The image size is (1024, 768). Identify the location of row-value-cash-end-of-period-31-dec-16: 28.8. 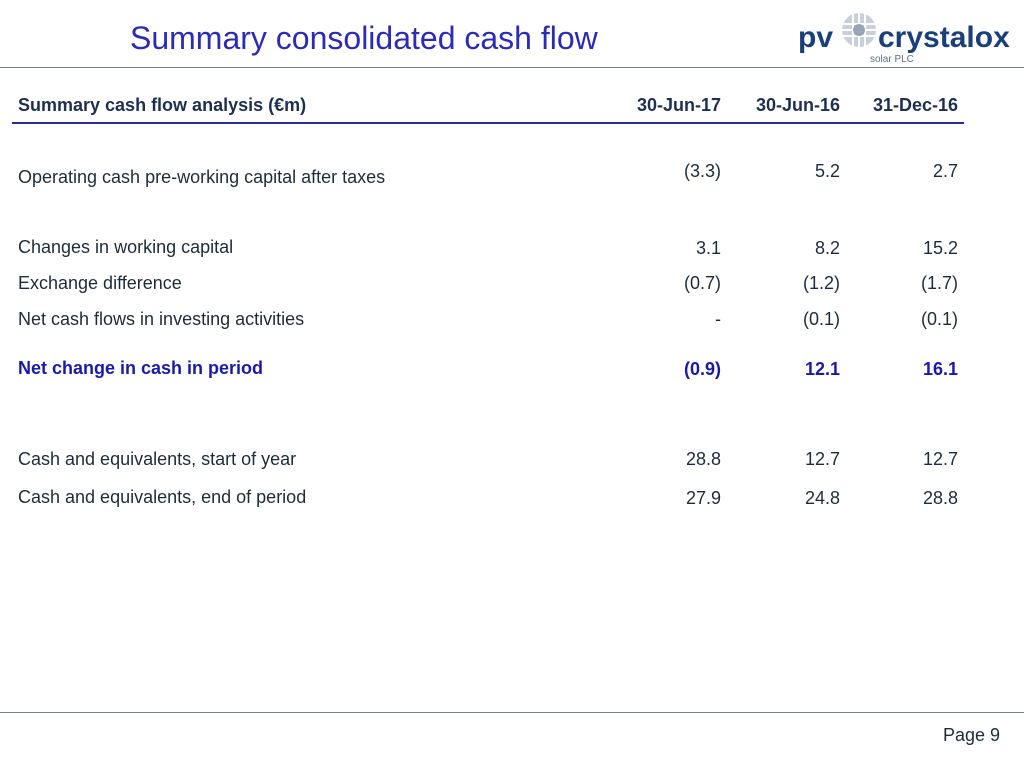
(940, 498).